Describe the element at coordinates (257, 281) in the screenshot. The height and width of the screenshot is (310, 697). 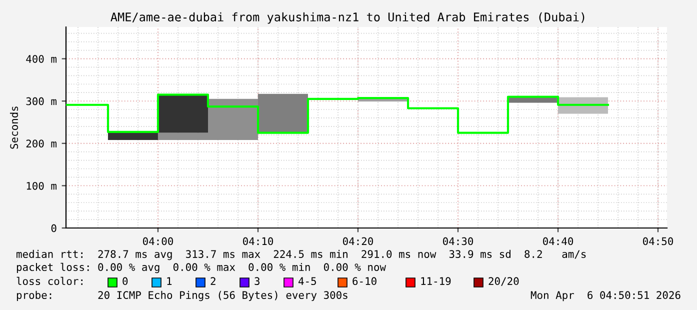
I see `text: 3` at that location.